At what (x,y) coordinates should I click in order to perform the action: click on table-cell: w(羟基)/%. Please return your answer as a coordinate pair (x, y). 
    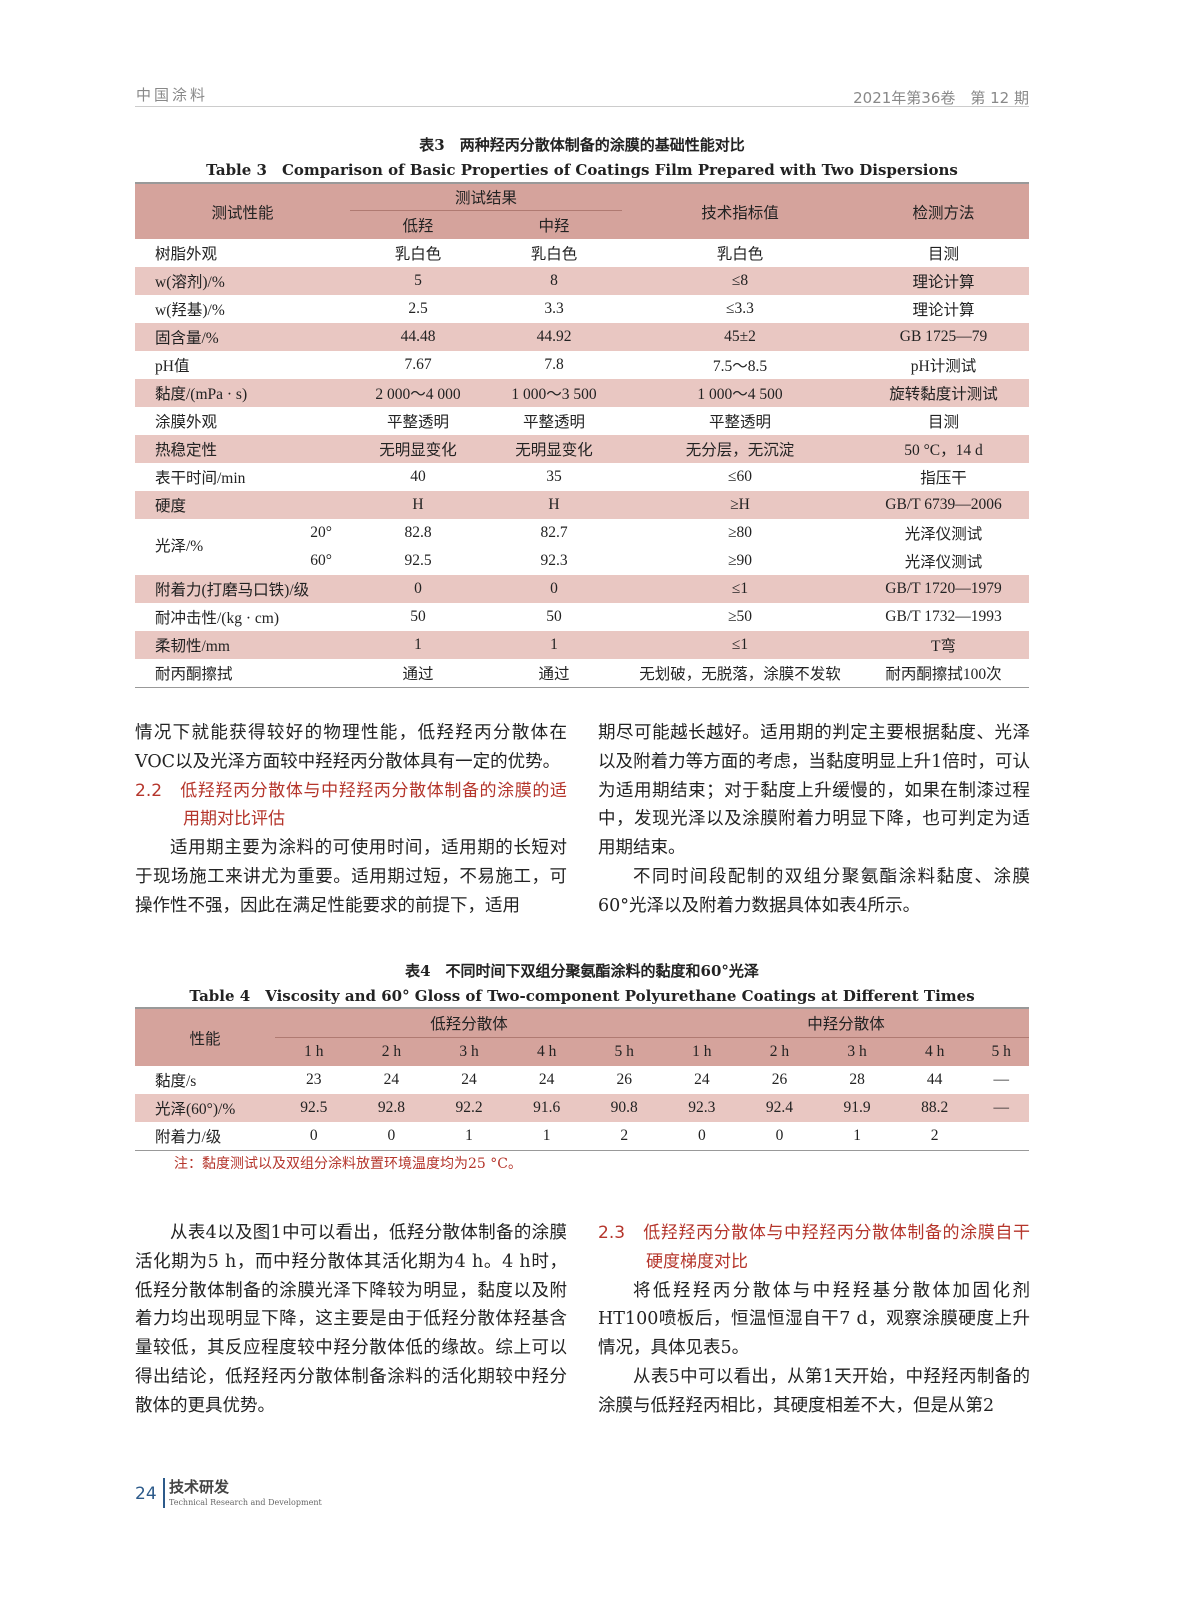
    Looking at the image, I should click on (190, 310).